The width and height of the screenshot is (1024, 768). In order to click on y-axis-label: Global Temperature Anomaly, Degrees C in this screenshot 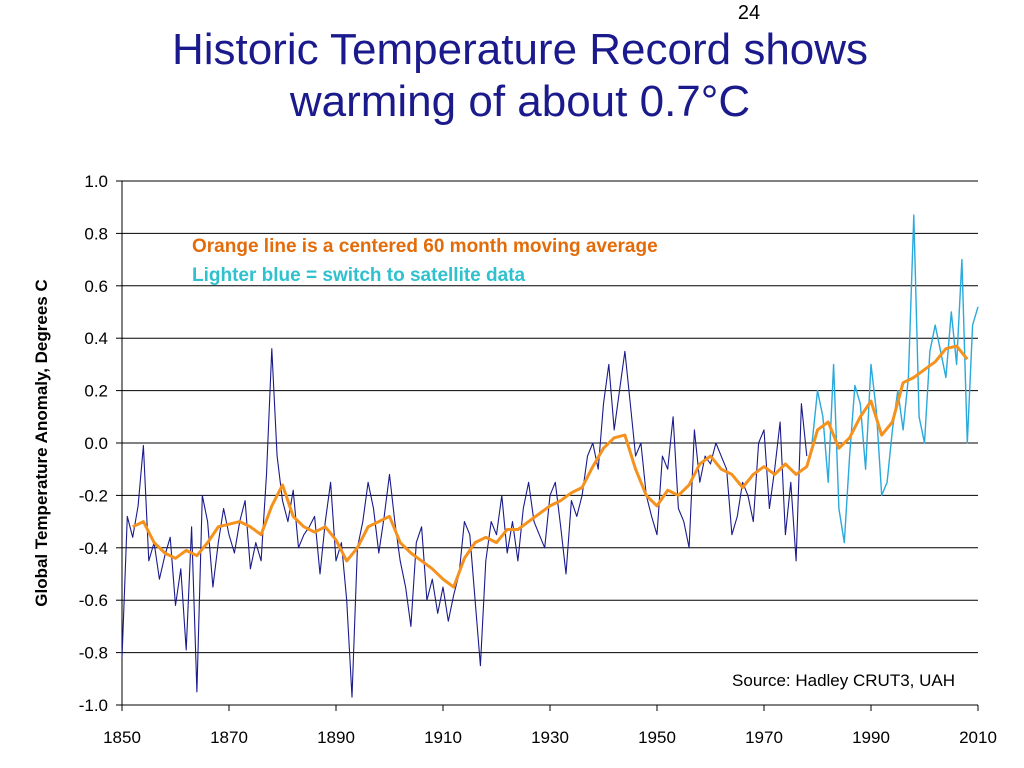, I will do `click(41, 443)`.